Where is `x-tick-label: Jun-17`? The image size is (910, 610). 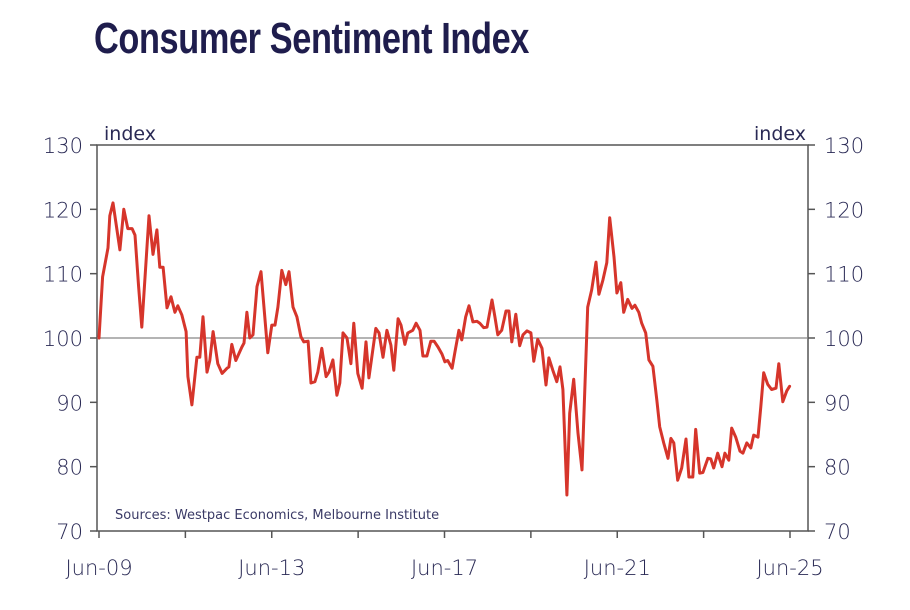 x-tick-label: Jun-17 is located at coordinates (444, 568).